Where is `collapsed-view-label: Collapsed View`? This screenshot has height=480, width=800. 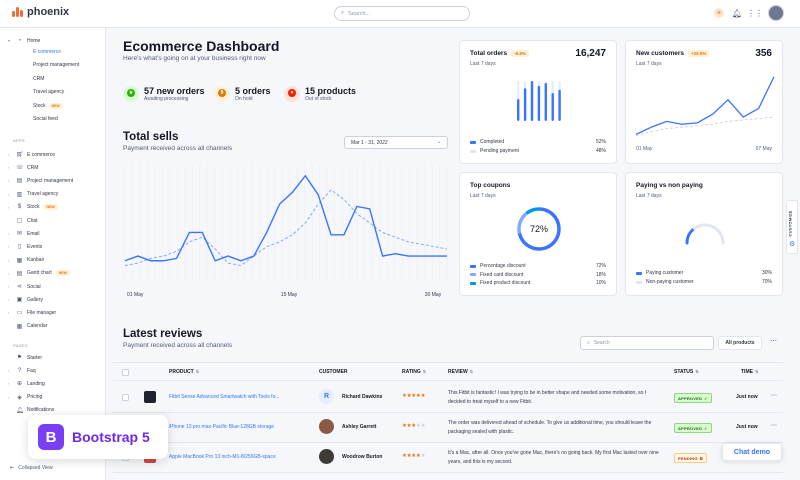
collapsed-view-label: Collapsed View is located at coordinates (35, 468).